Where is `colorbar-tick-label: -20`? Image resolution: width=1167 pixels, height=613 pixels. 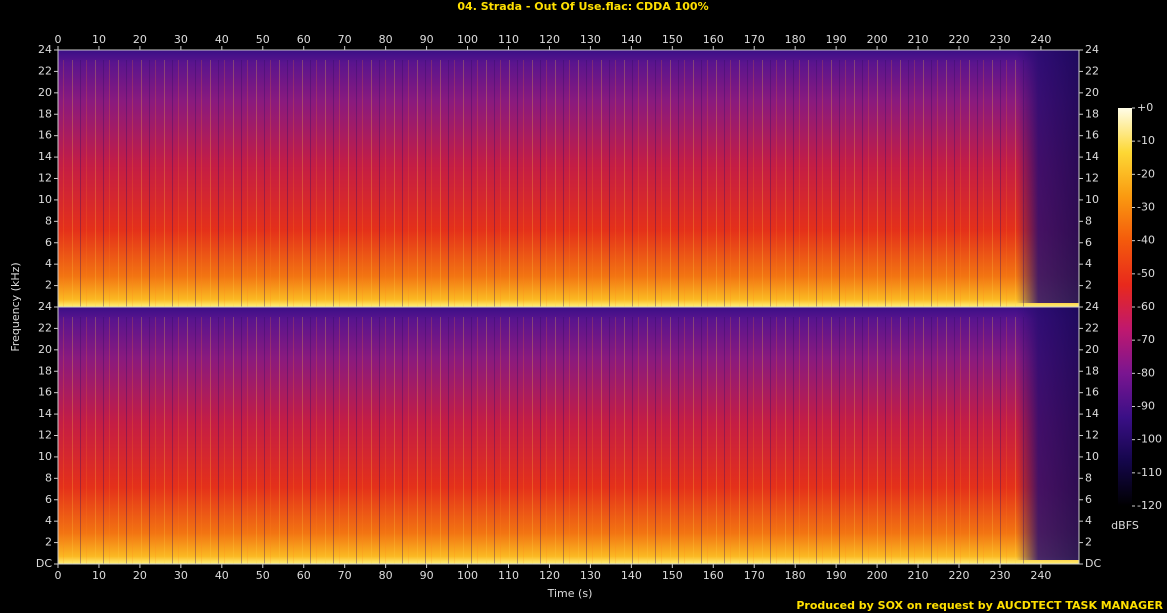 colorbar-tick-label: -20 is located at coordinates (1146, 173).